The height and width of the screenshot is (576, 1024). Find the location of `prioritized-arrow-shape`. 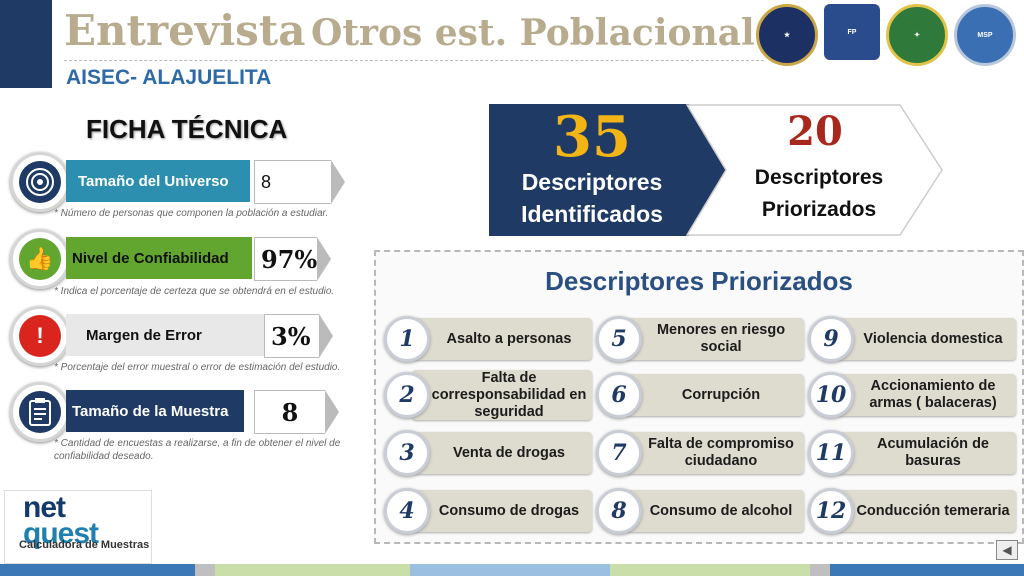

prioritized-arrow-shape is located at coordinates (814, 170).